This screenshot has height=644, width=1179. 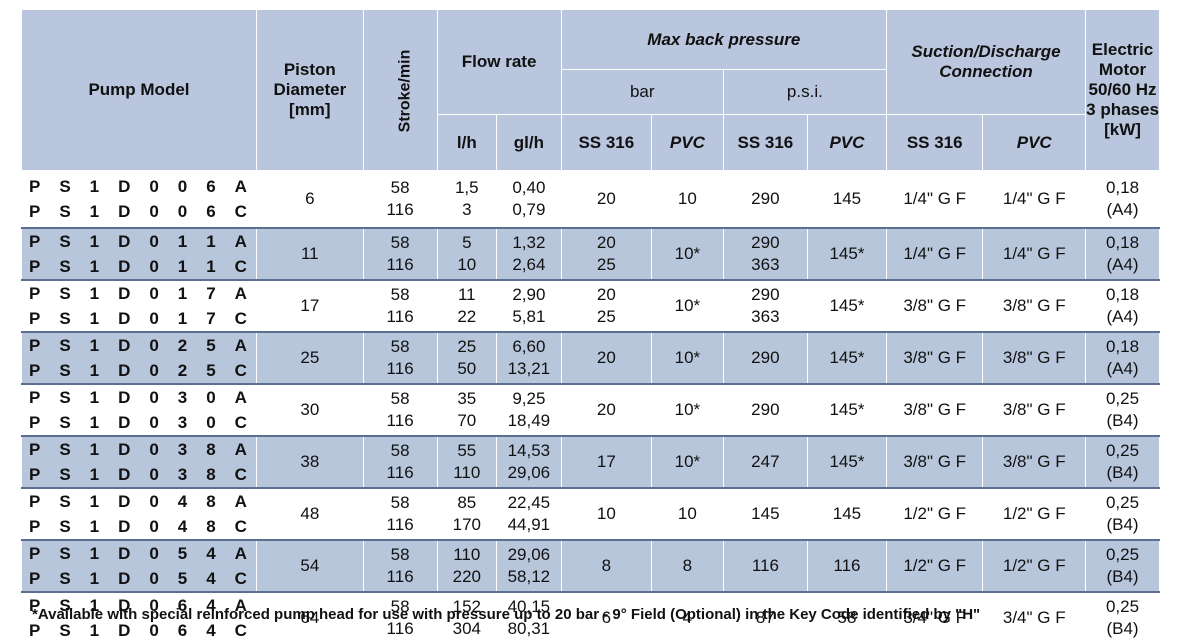 I want to click on psi-ss316-cell: 290, so click(x=765, y=357).